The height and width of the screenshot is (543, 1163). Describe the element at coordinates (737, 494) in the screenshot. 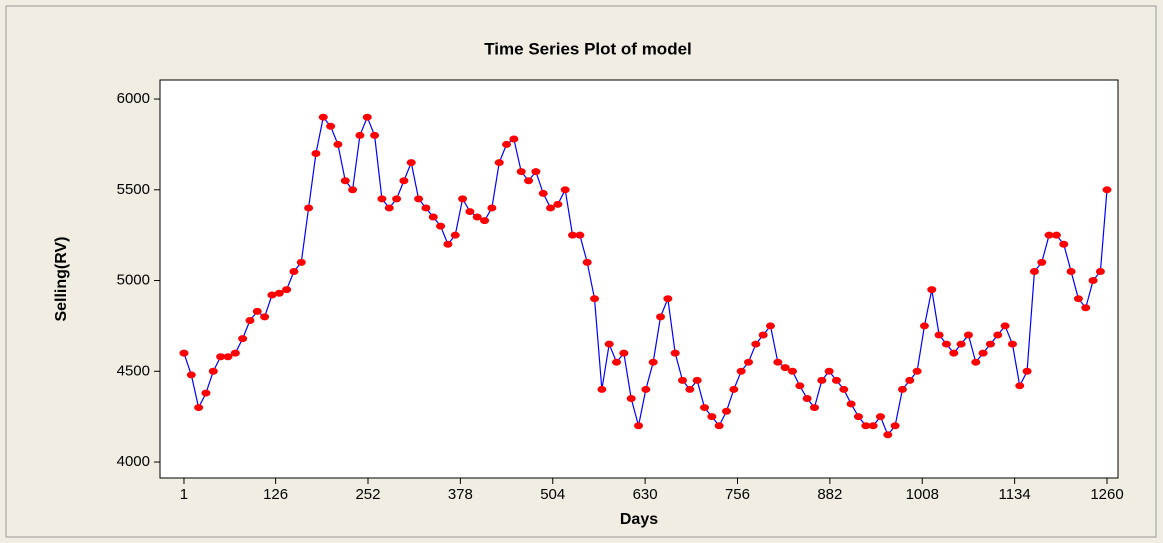

I see `x-tick-label: 756` at that location.